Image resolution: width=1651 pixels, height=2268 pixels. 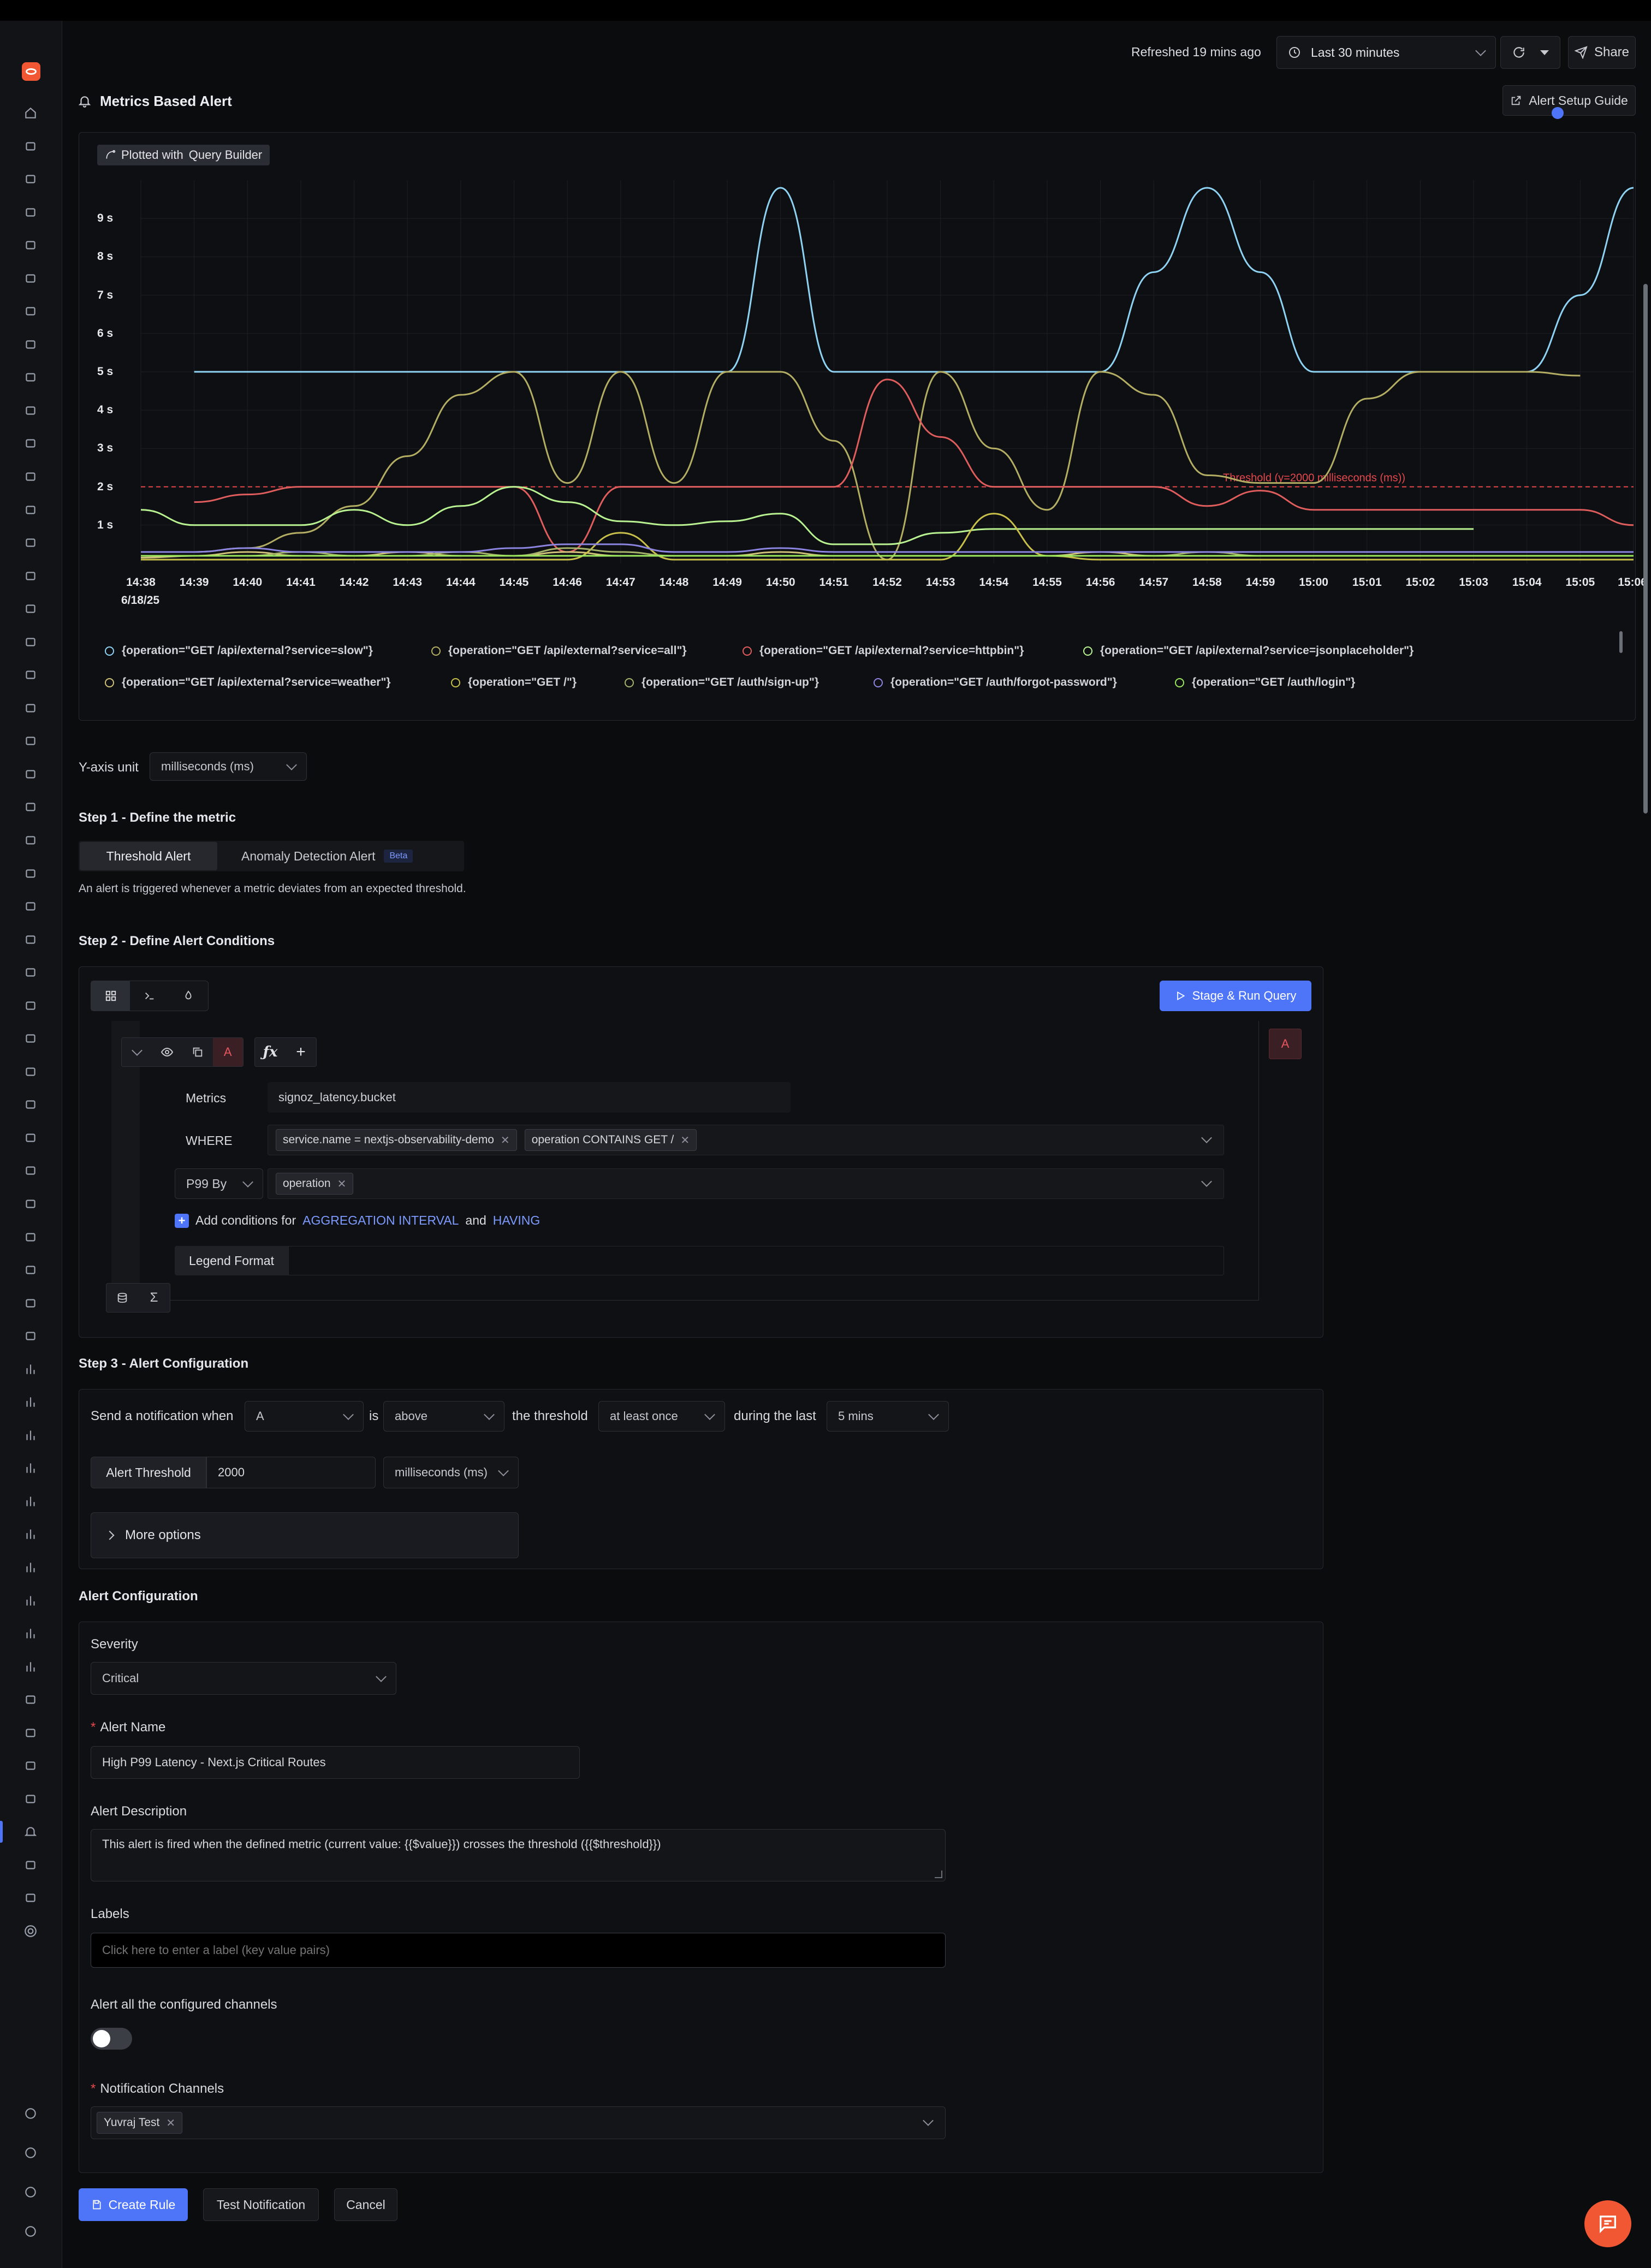 I want to click on collapse-query-button, so click(x=137, y=1052).